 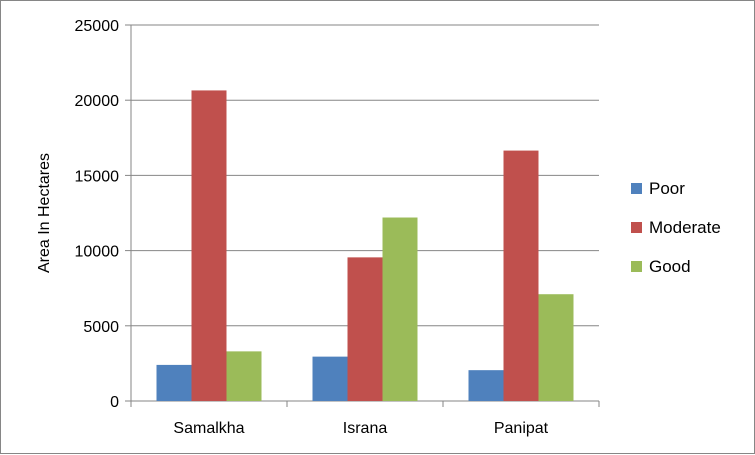 I want to click on legend-swatch-poor, so click(x=636, y=188).